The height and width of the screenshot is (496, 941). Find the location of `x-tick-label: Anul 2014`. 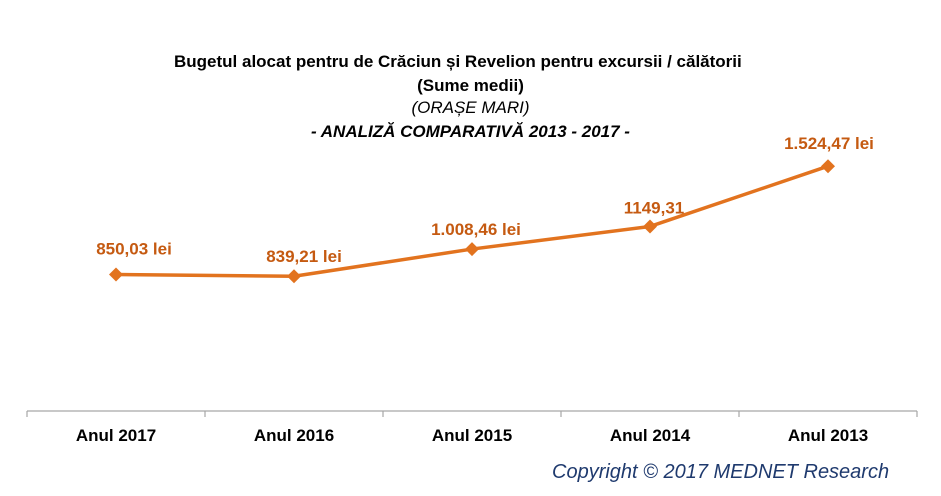

x-tick-label: Anul 2014 is located at coordinates (650, 435).